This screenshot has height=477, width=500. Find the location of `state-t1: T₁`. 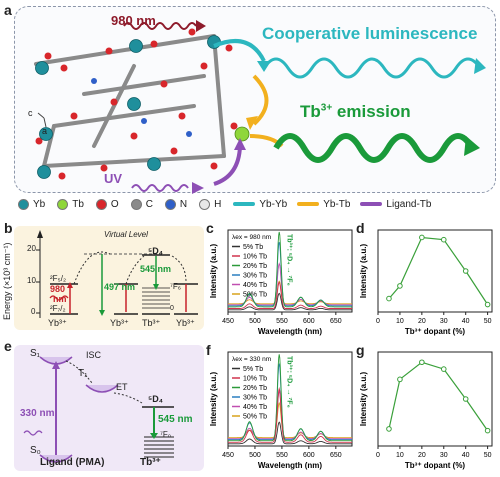

state-t1: T₁ is located at coordinates (83, 373).